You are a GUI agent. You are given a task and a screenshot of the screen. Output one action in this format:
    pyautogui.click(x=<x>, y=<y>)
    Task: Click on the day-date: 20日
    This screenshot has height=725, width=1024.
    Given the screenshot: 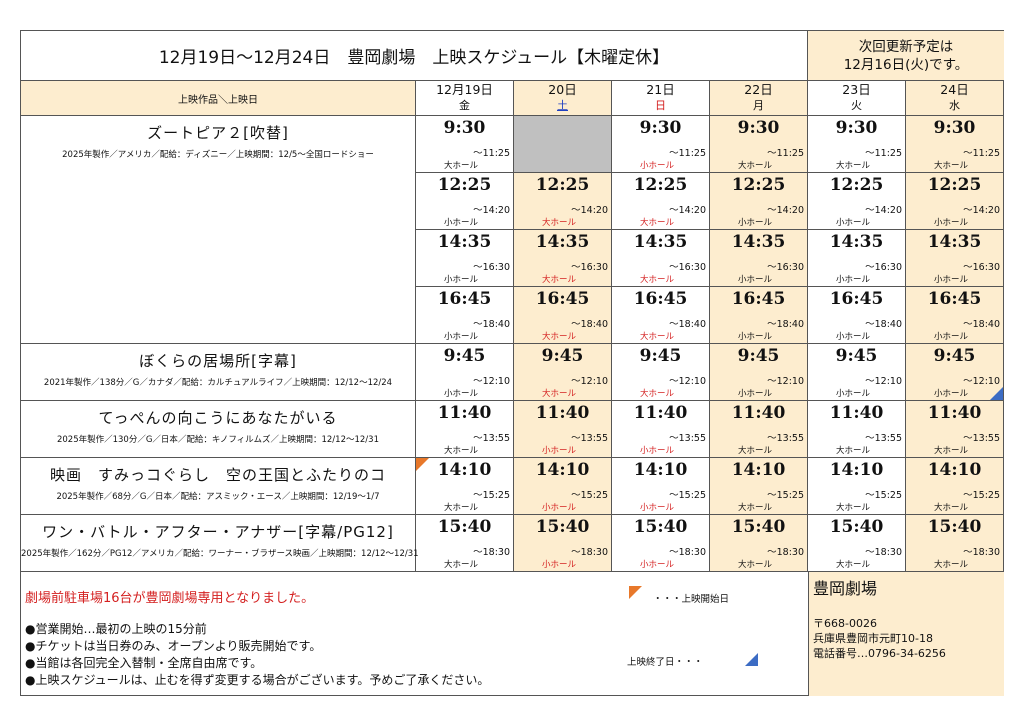 What is the action you would take?
    pyautogui.click(x=562, y=89)
    